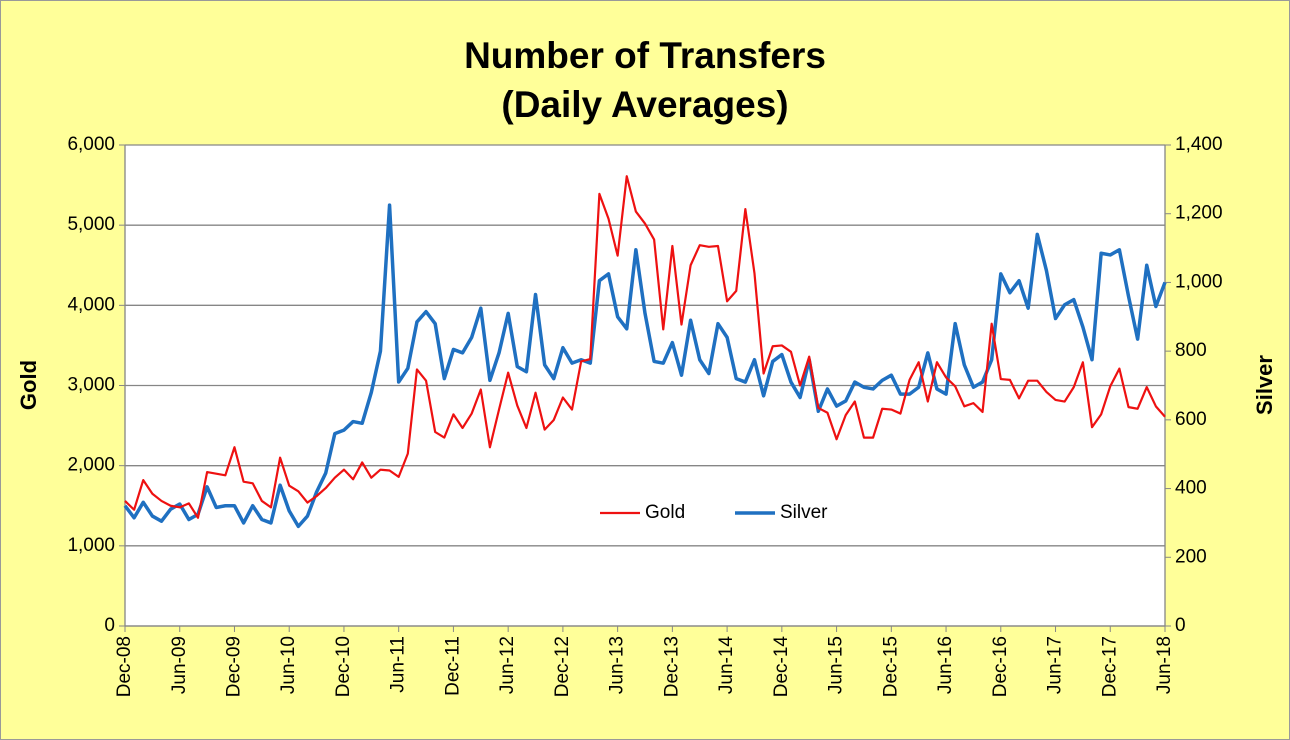 Image resolution: width=1290 pixels, height=740 pixels. Describe the element at coordinates (781, 667) in the screenshot. I see `x-tick-label: Dec-14` at that location.